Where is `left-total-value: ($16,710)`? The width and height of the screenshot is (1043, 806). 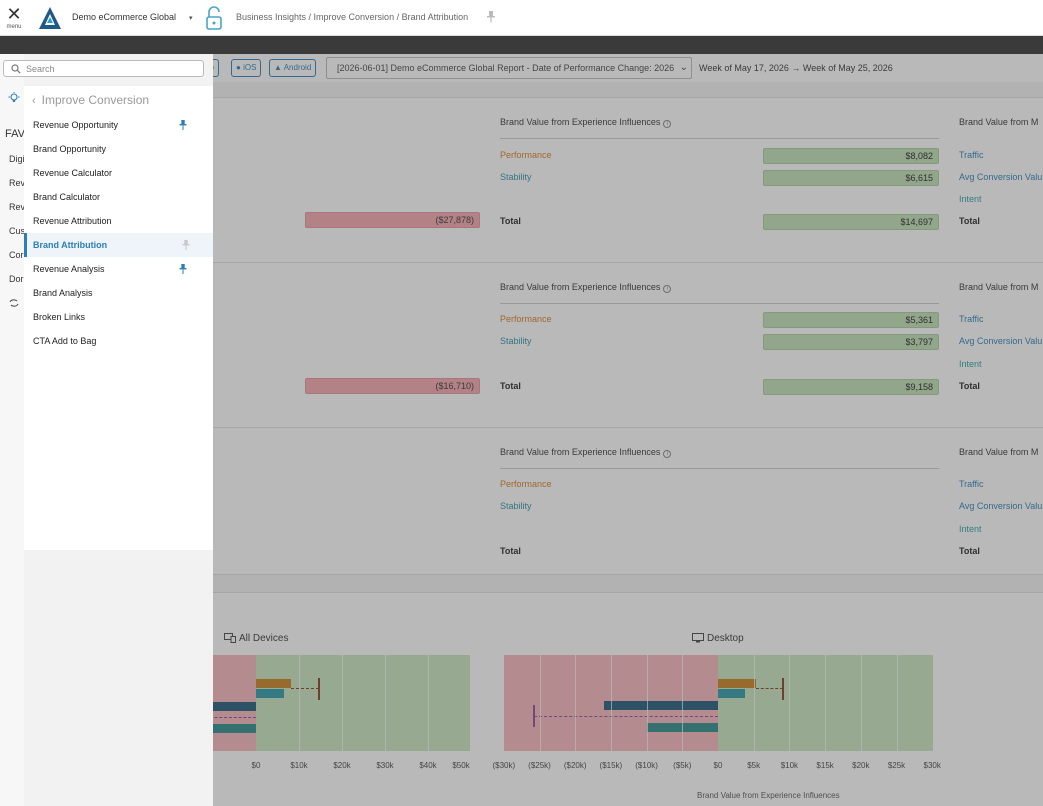
left-total-value: ($16,710) is located at coordinates (392, 386).